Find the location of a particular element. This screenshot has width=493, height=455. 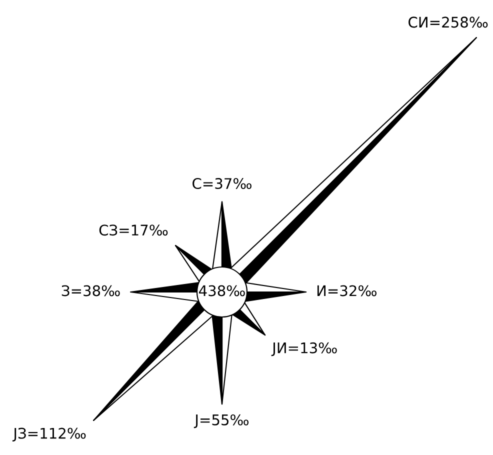

data-label: 38‰ is located at coordinates (102, 290).